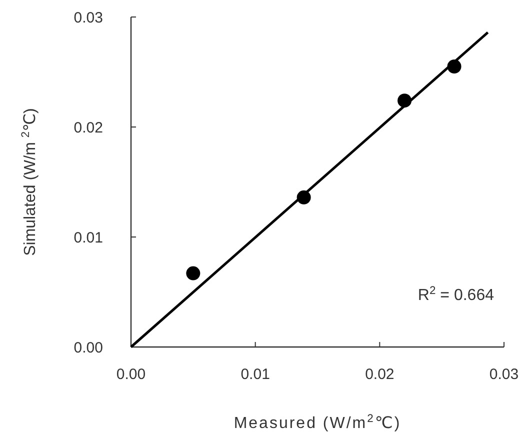 The image size is (524, 445). I want to click on x-tick-label: 0.03, so click(504, 374).